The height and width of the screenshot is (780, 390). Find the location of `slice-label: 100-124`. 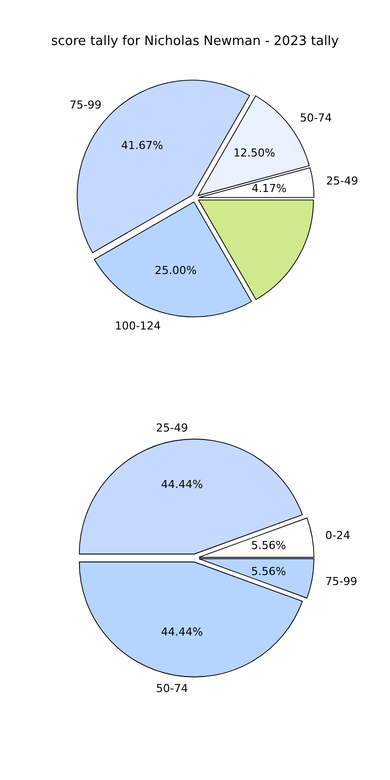

slice-label: 100-124 is located at coordinates (137, 326).